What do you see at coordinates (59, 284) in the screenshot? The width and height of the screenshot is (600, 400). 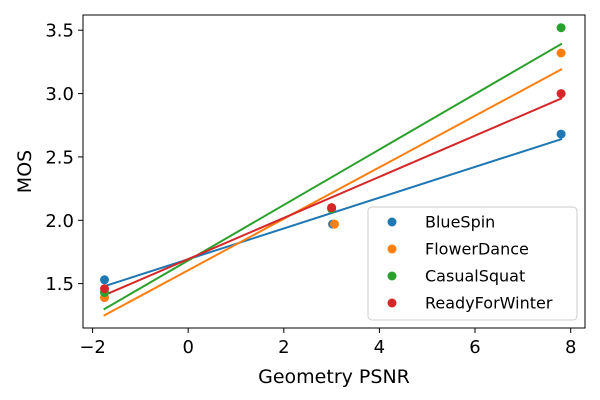 I see `y-tick-label: 1.5` at bounding box center [59, 284].